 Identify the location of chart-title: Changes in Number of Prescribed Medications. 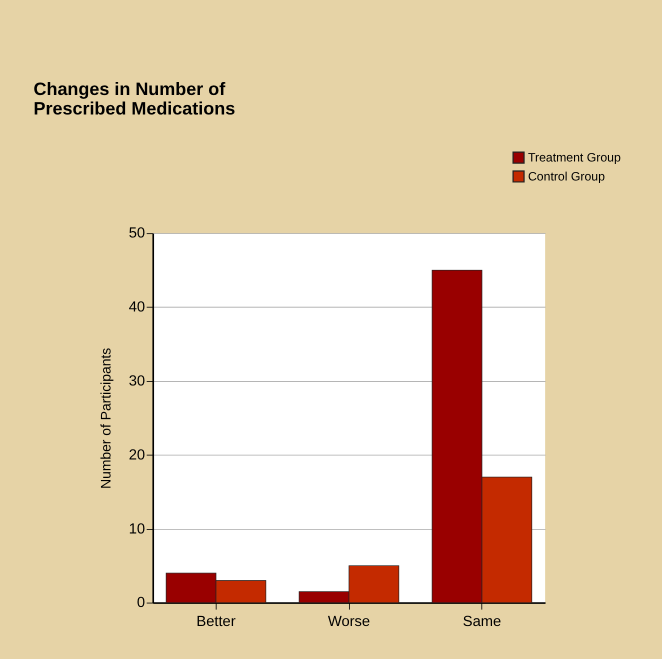
(134, 99).